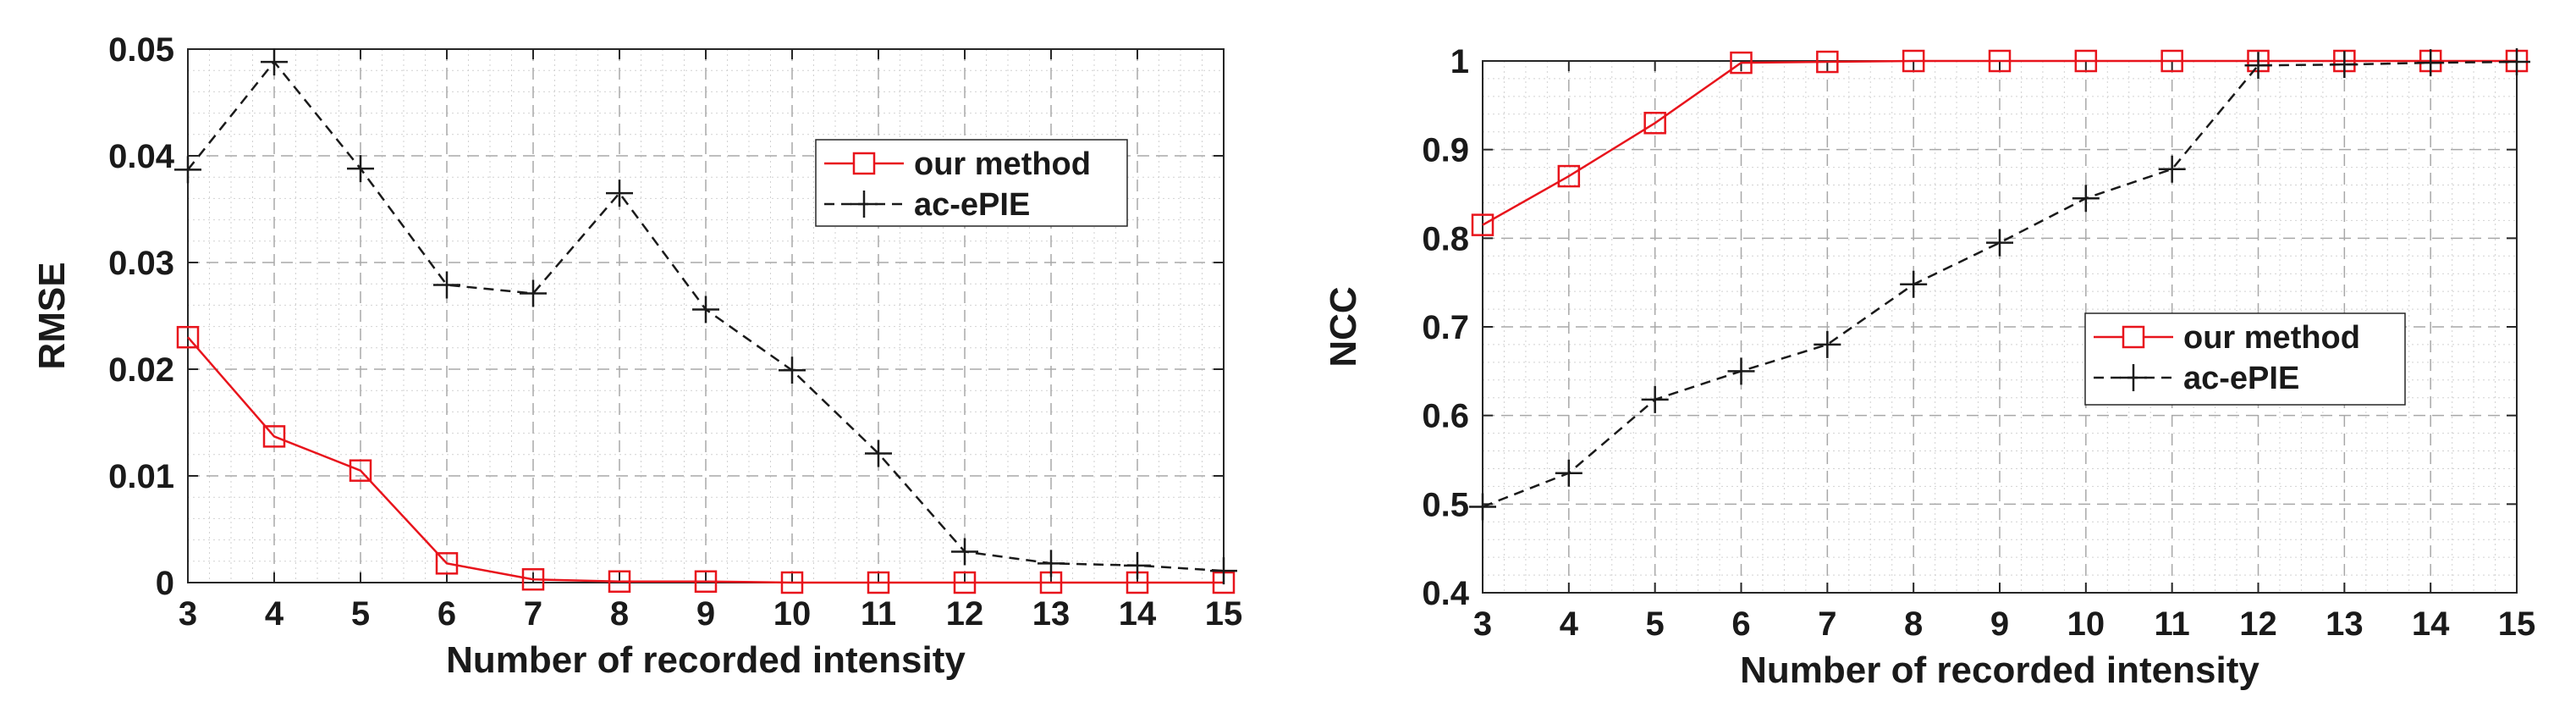  What do you see at coordinates (141, 370) in the screenshot?
I see `y-tick-label: 0.02` at bounding box center [141, 370].